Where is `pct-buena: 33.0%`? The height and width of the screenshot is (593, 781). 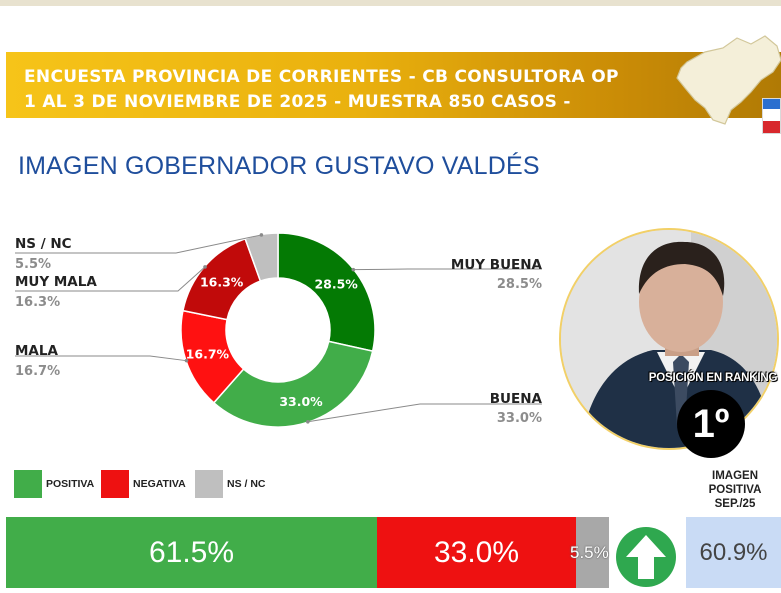 pct-buena: 33.0% is located at coordinates (519, 418).